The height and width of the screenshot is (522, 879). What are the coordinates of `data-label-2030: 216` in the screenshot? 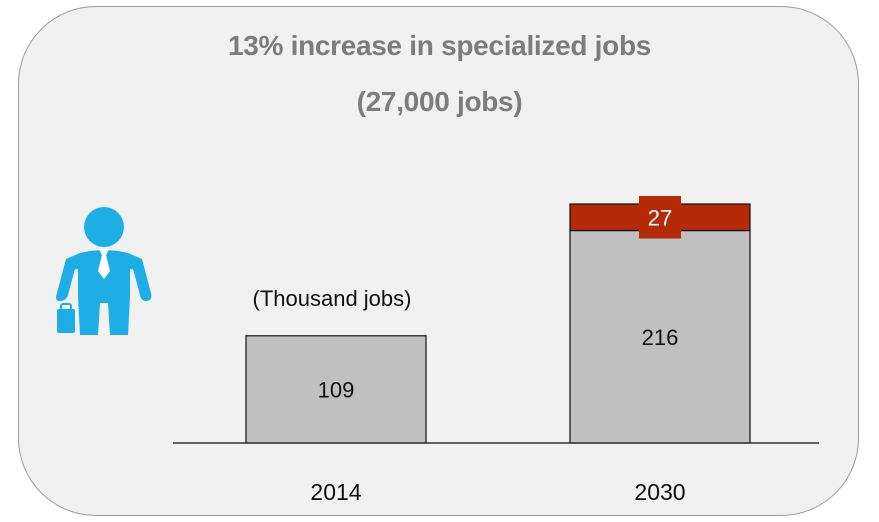 It's located at (660, 337).